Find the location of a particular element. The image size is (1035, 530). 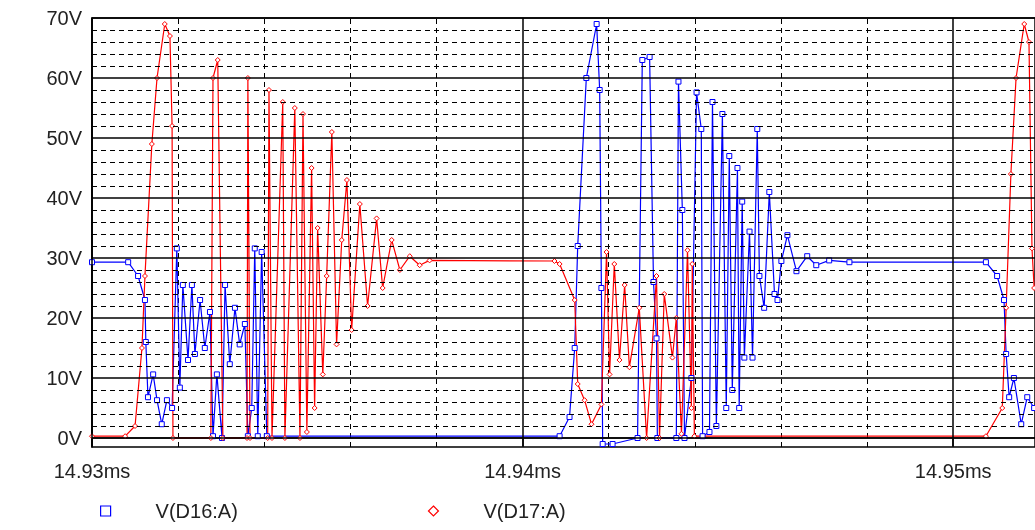

legend-label: V(D17:A) is located at coordinates (524, 511).